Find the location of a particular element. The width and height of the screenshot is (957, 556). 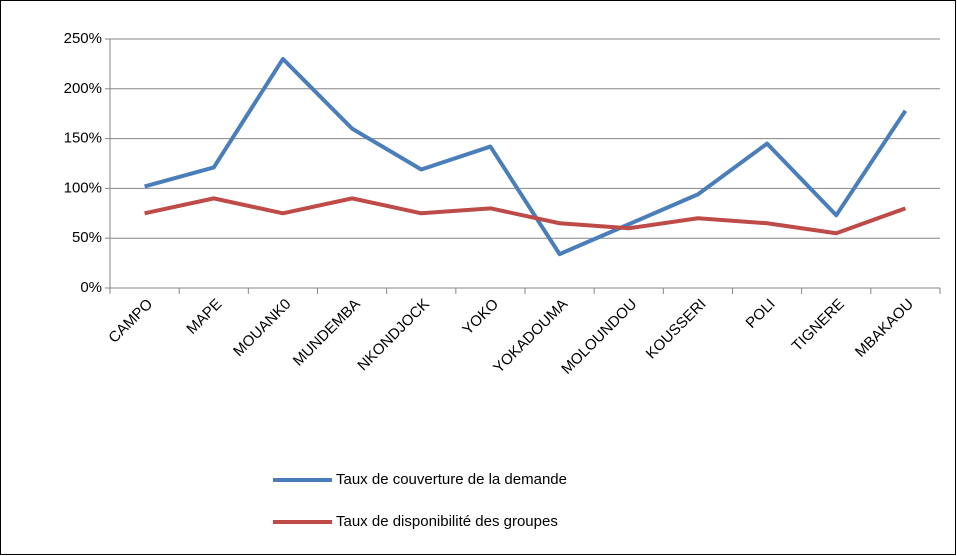

y-tick-label: 200% is located at coordinates (83, 88).